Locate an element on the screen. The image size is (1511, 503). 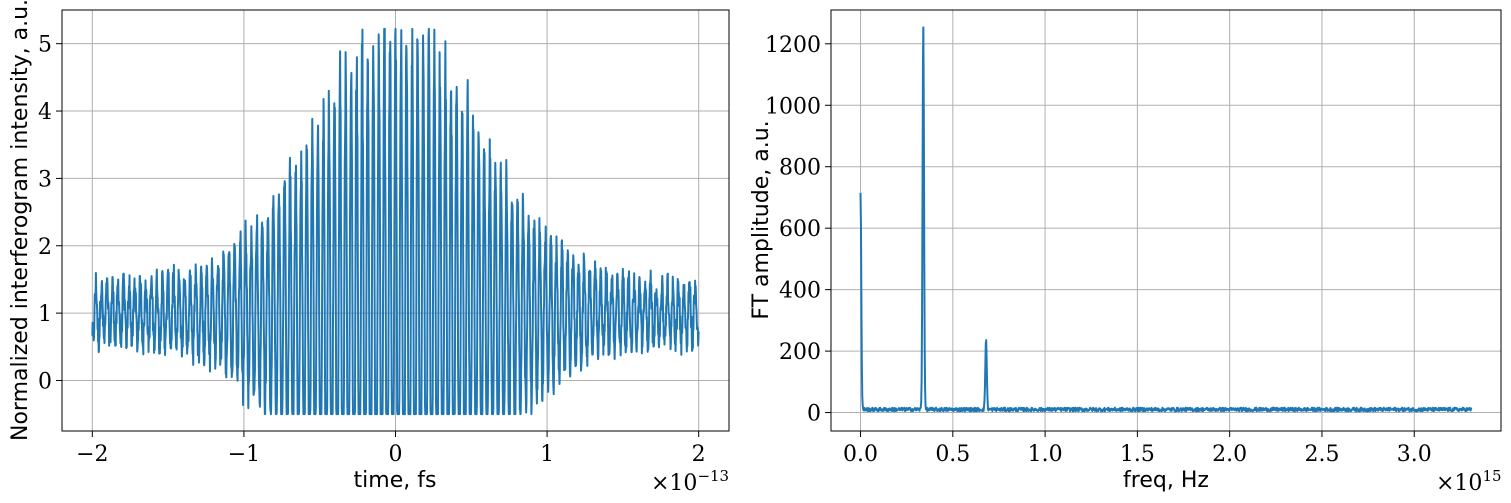
interferogram-xtick-label: −2 is located at coordinates (92, 454).